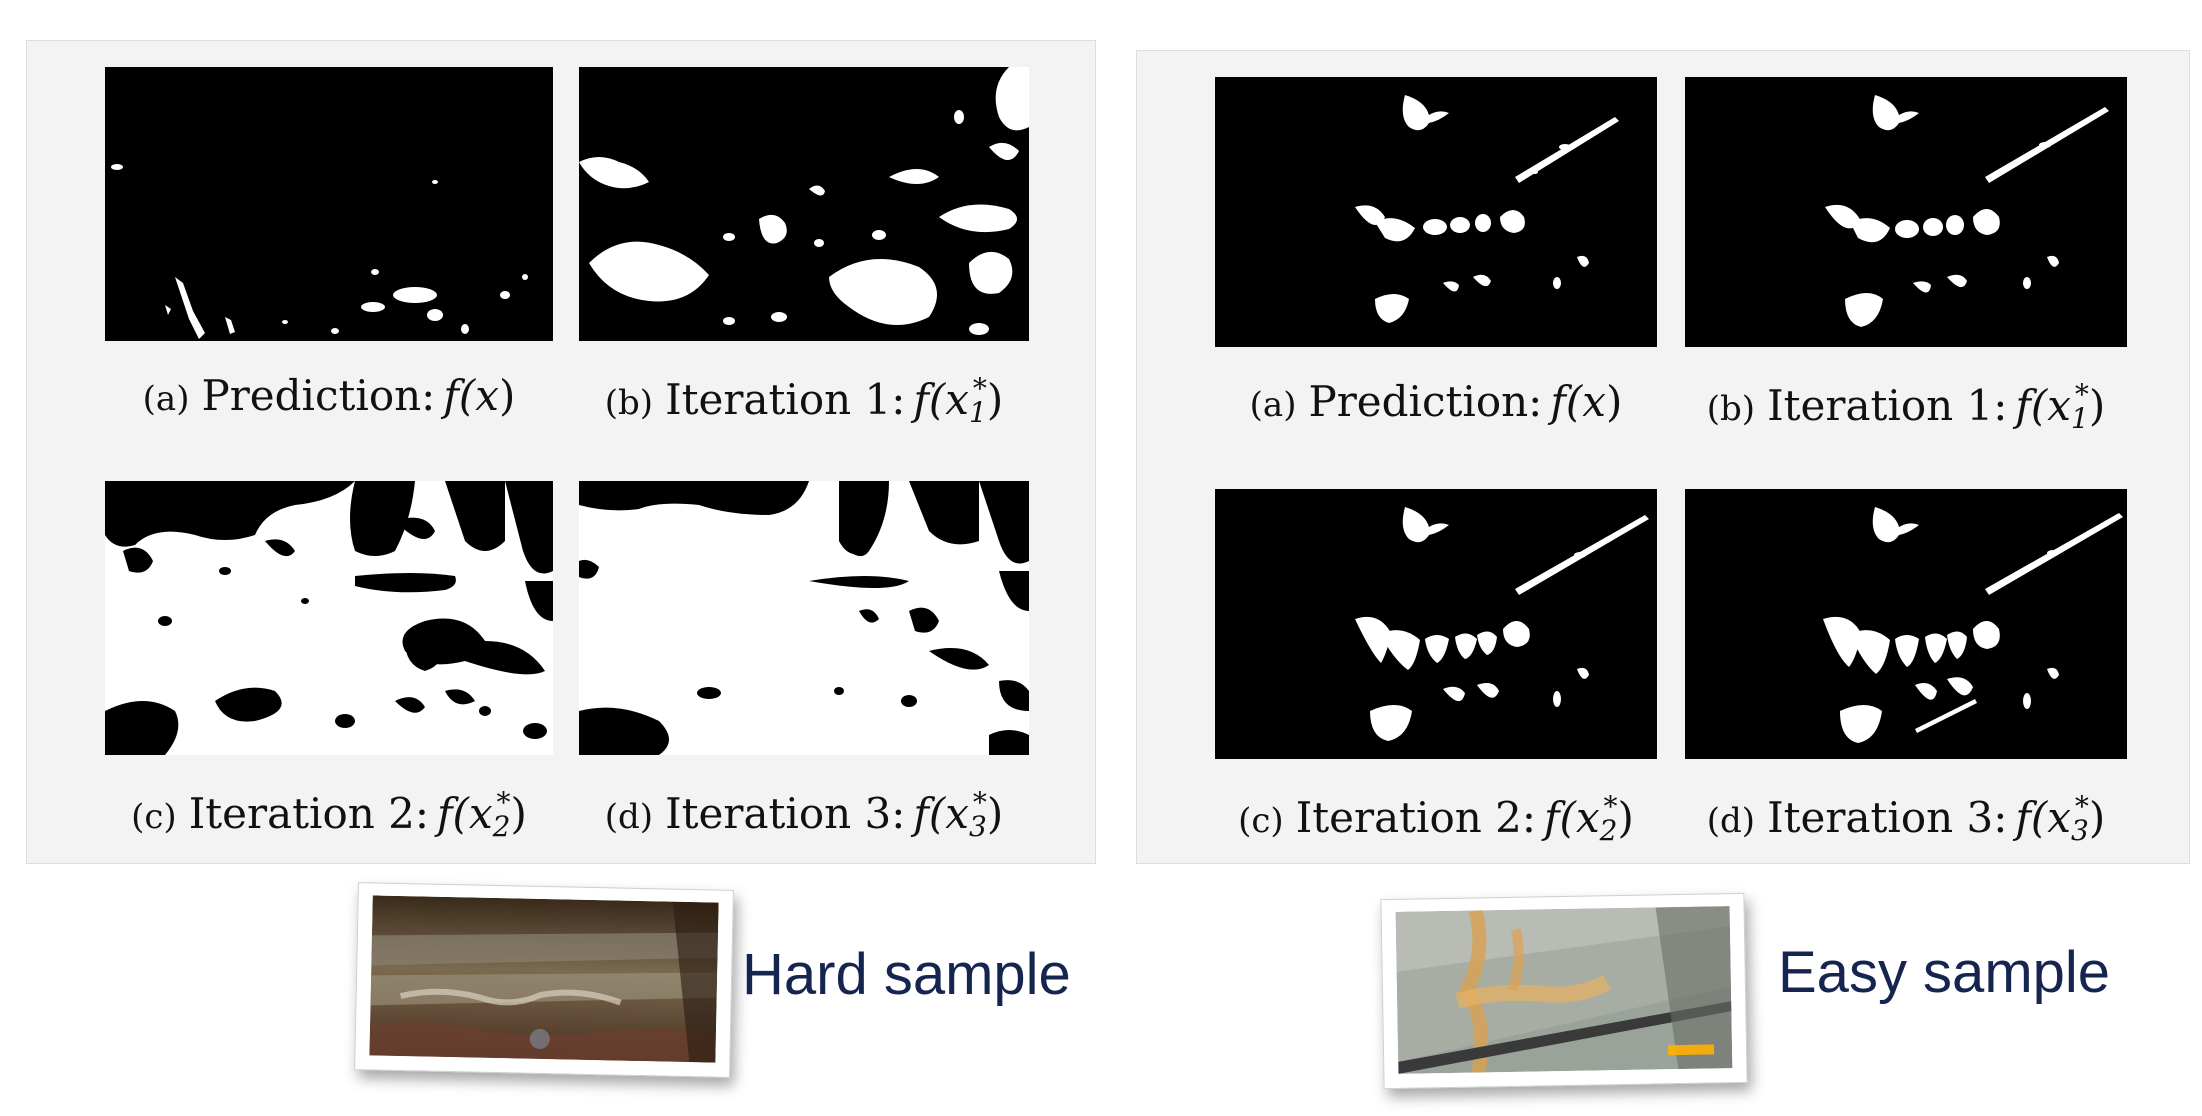 The width and height of the screenshot is (2202, 1116). I want to click on hard-caption-c: (c) Iteration 2: f(x2*), so click(329, 815).